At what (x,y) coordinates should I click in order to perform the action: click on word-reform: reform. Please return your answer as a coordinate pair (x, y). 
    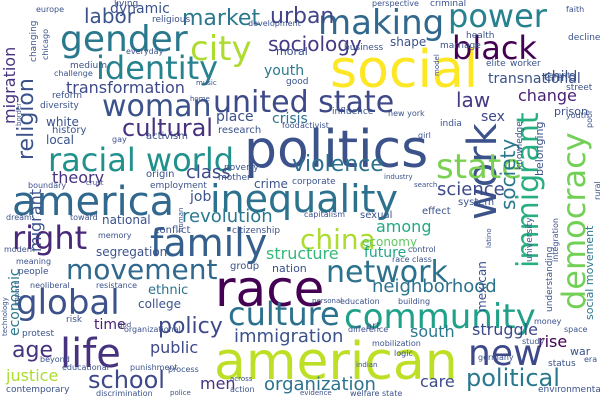
    Looking at the image, I should click on (67, 96).